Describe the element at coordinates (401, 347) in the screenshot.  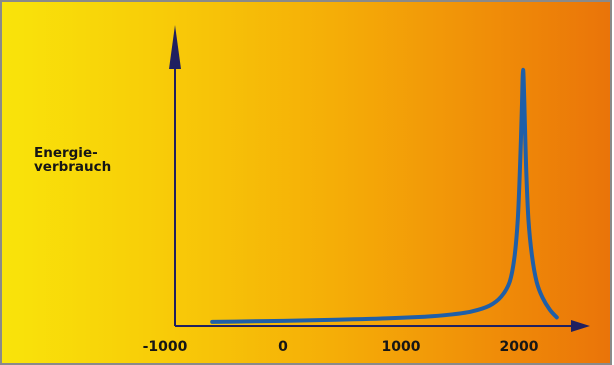
I see `x-tick-label: 1000` at that location.